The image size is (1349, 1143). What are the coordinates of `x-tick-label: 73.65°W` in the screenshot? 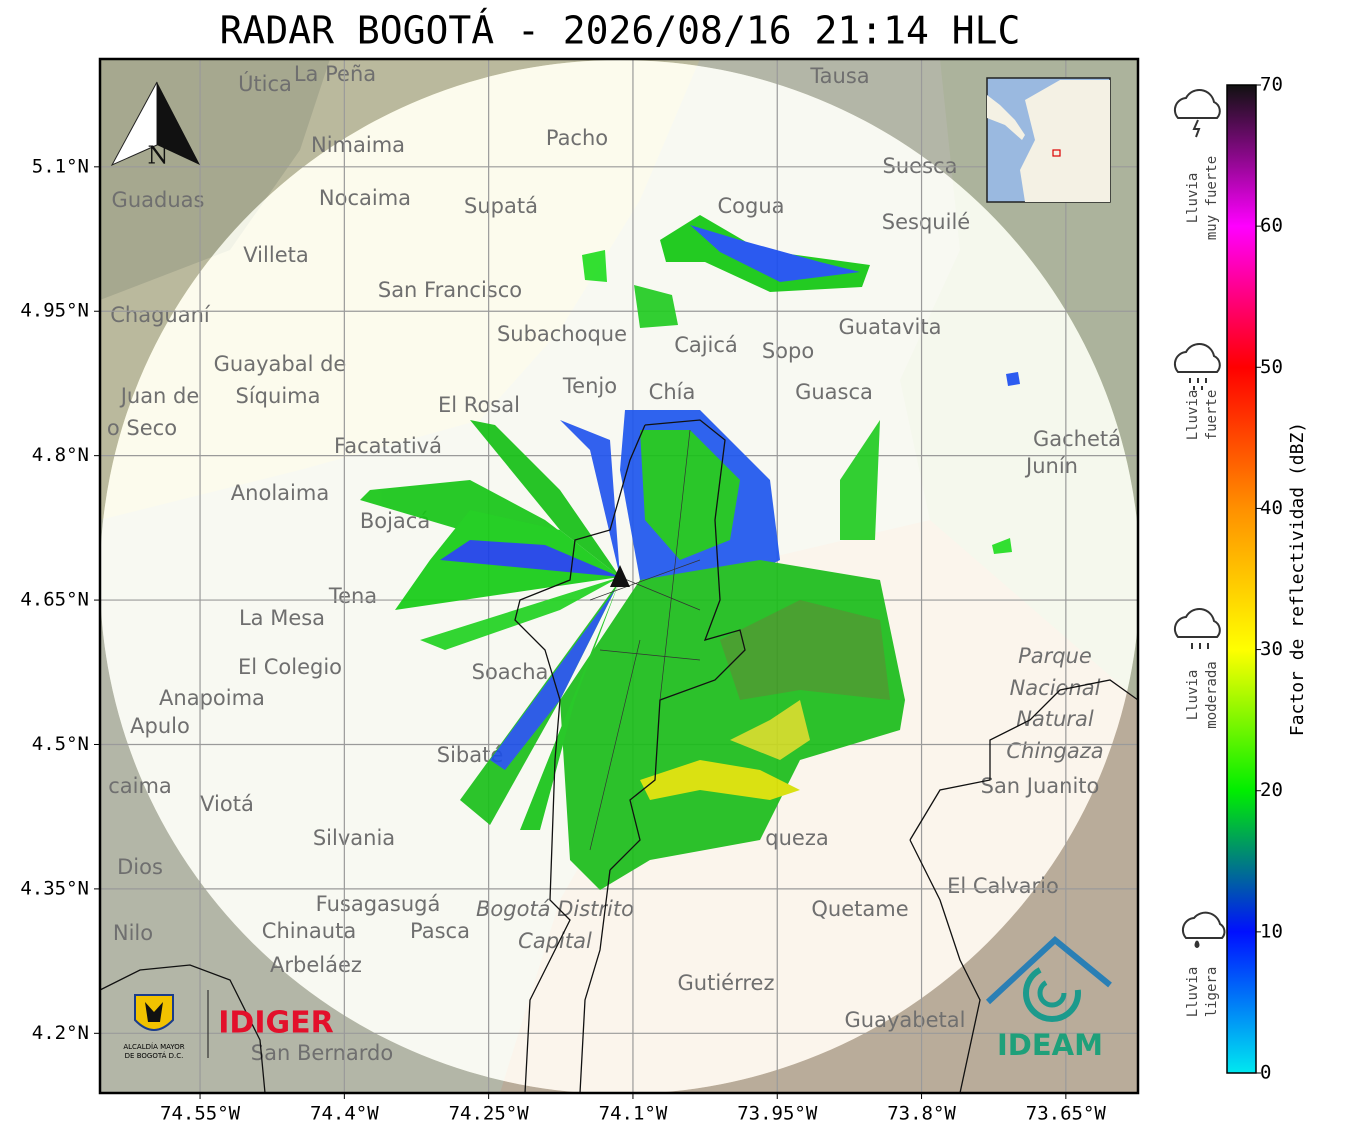 It's located at (1066, 1114).